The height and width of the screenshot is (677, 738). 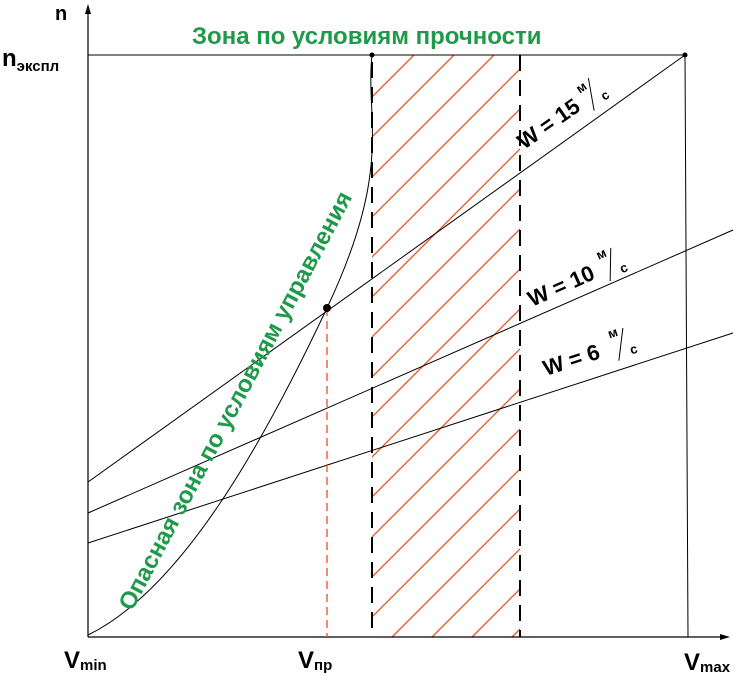 I want to click on vmin-label: Vmin, so click(x=85, y=660).